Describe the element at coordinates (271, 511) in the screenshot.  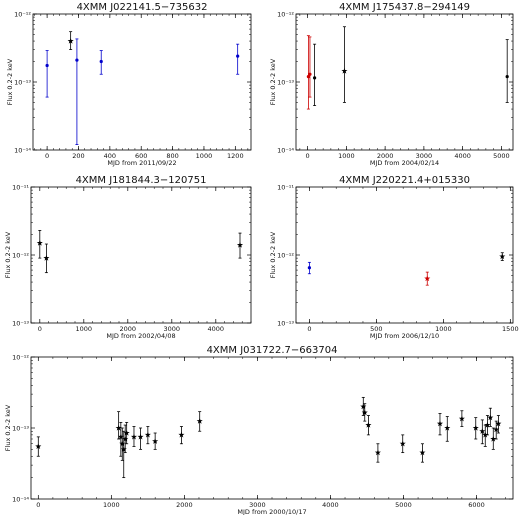
I see `x-axis-label: MJD from 2000/10/17` at that location.